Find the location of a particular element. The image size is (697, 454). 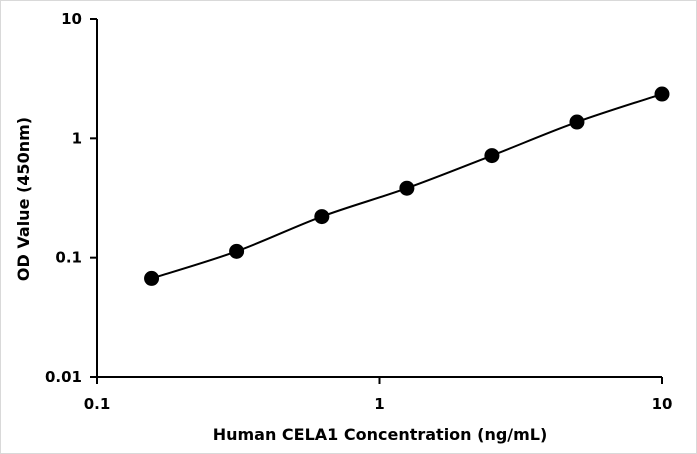

x-tick-label: 1 is located at coordinates (379, 404).